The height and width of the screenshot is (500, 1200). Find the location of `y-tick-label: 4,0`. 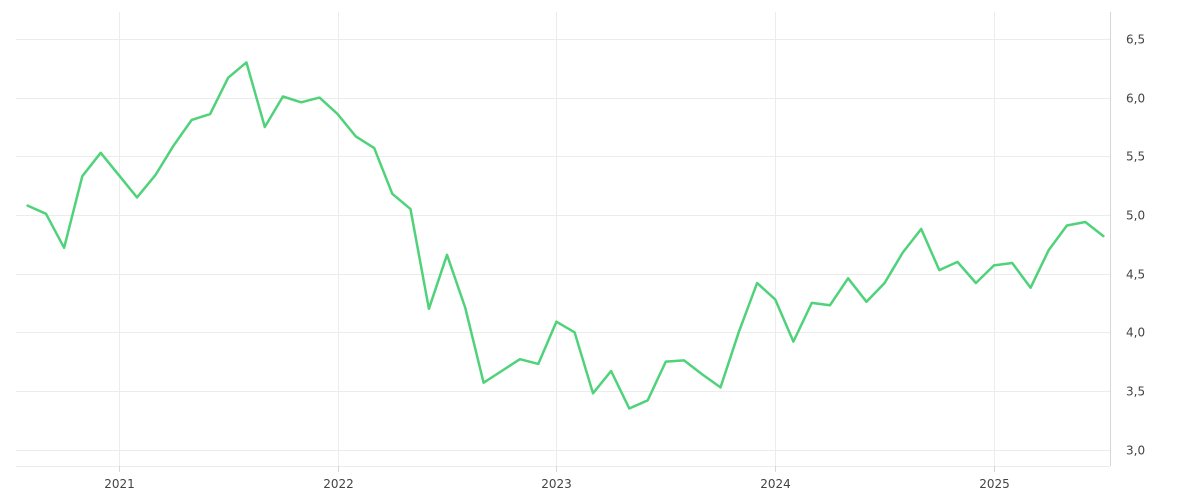

y-tick-label: 4,0 is located at coordinates (1135, 333).